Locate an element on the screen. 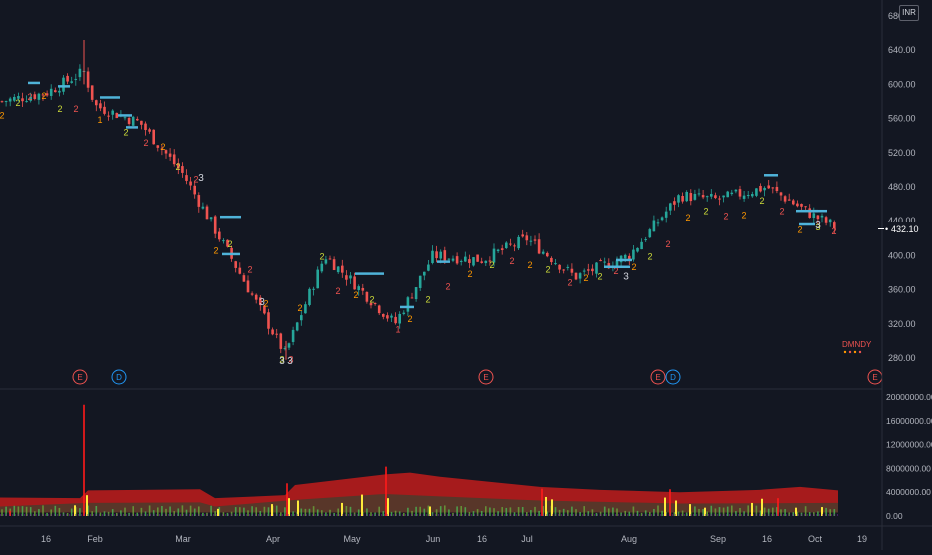 This screenshot has height=555, width=932. count-mark: 1 is located at coordinates (99, 120).